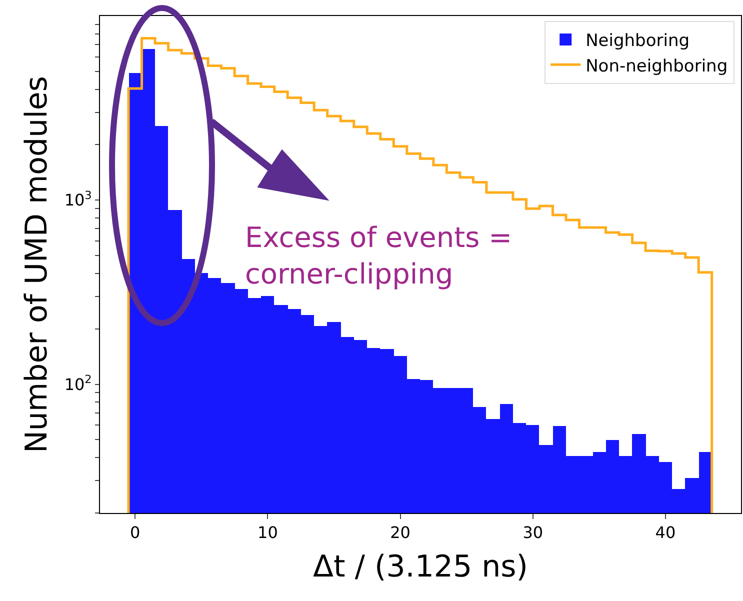  What do you see at coordinates (378, 255) in the screenshot?
I see `annotation: Excess of events = corner-clipping` at bounding box center [378, 255].